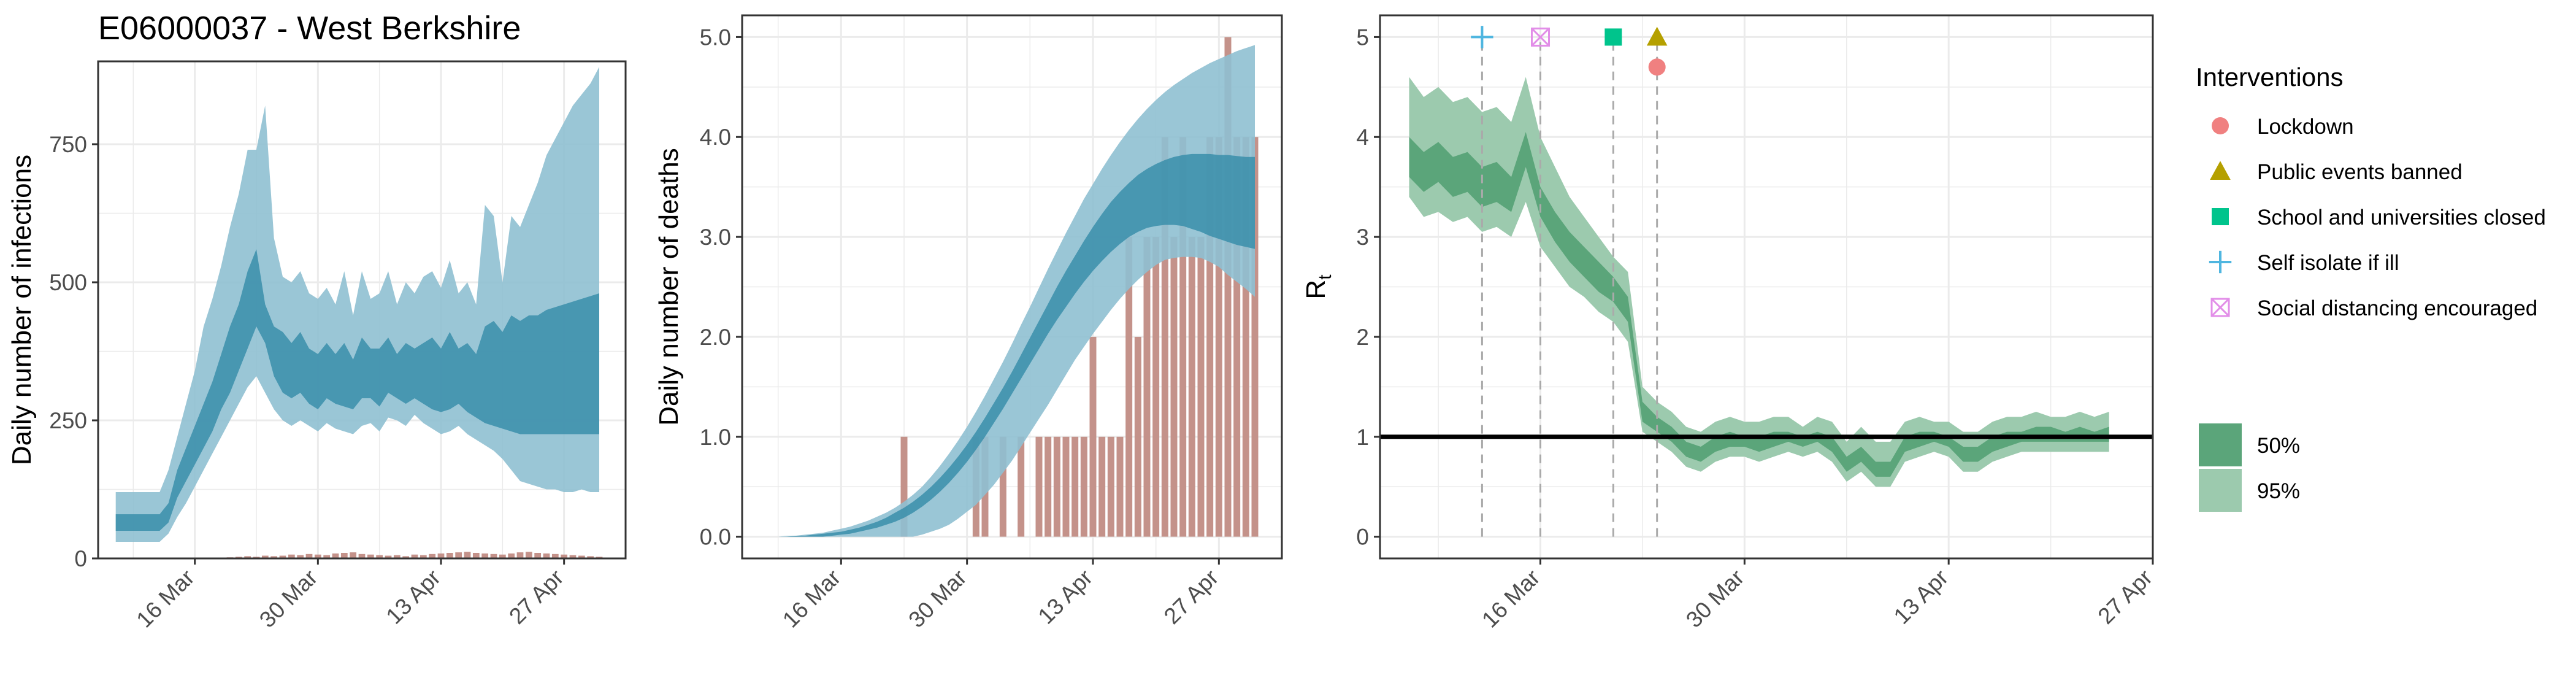 The image size is (2576, 683). Describe the element at coordinates (1362, 237) in the screenshot. I see `y-tick-label: 3` at that location.